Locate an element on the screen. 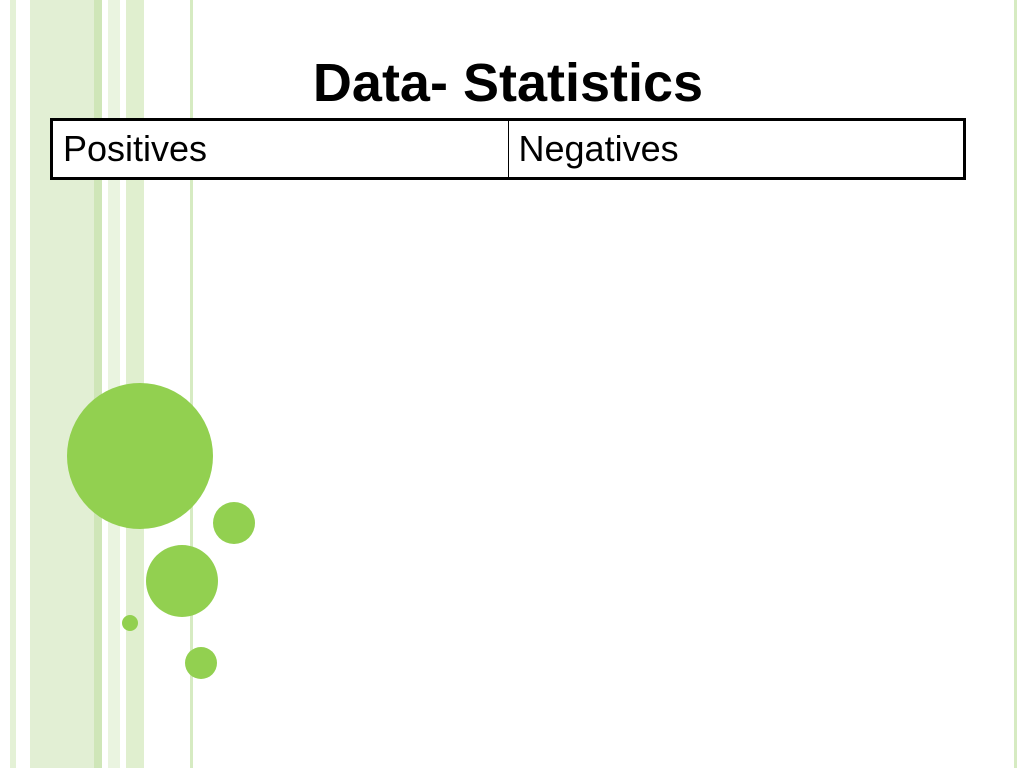  table-row: Positives Negatives is located at coordinates (508, 149).